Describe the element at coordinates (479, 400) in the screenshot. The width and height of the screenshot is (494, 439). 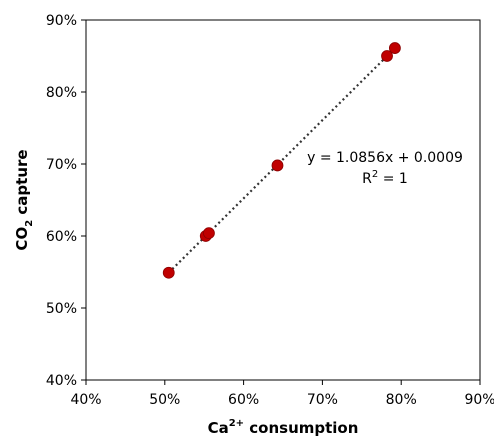
I see `x-tick-label: 90%` at that location.